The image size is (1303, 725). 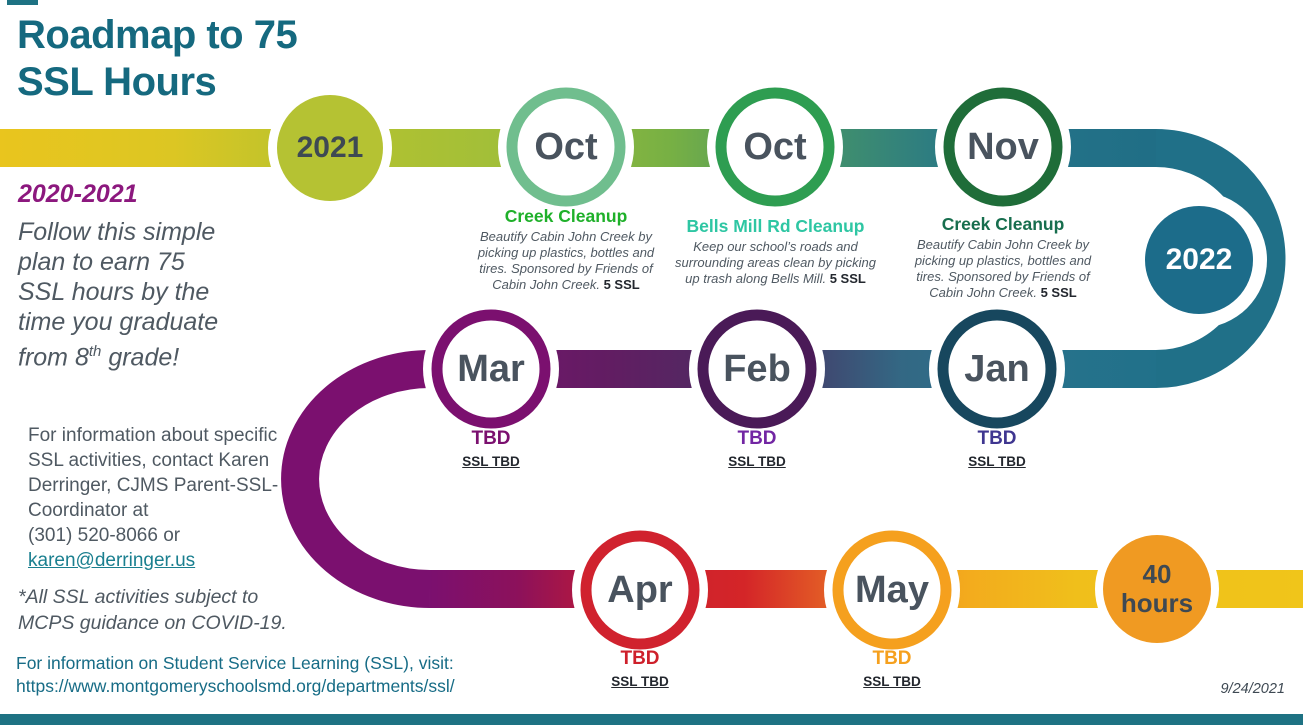 I want to click on page-title: Roadmap to 75 SSL Hours, so click(x=157, y=59).